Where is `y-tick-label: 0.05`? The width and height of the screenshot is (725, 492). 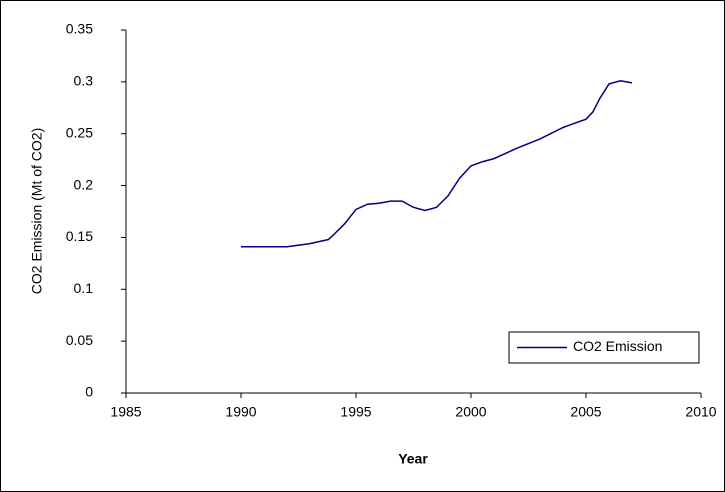 y-tick-label: 0.05 is located at coordinates (79, 340).